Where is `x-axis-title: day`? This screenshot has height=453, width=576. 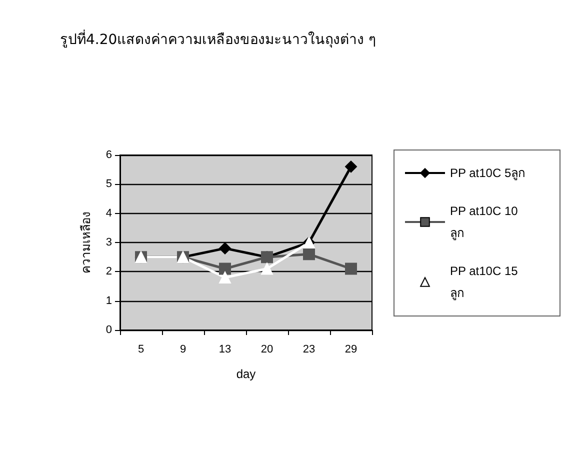 x-axis-title: day is located at coordinates (246, 374).